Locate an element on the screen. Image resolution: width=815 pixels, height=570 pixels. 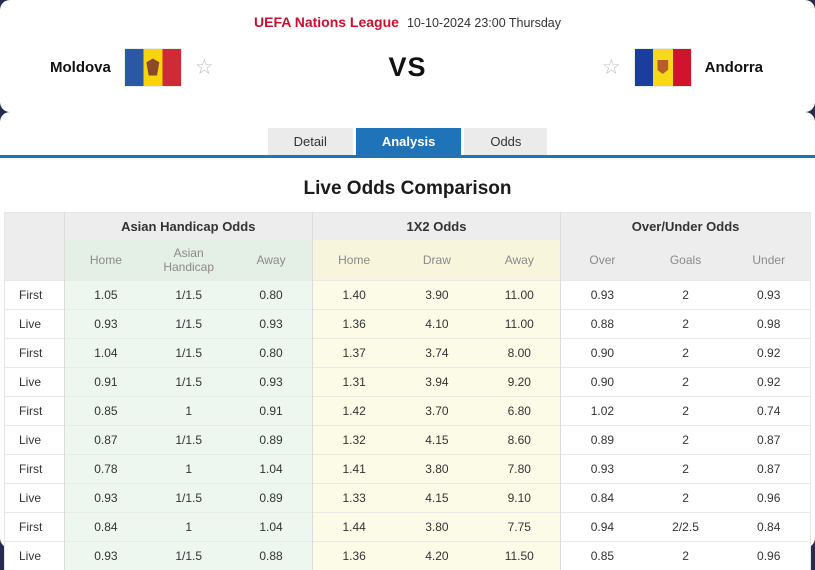
odds-cell: 1.41 is located at coordinates (353, 469).